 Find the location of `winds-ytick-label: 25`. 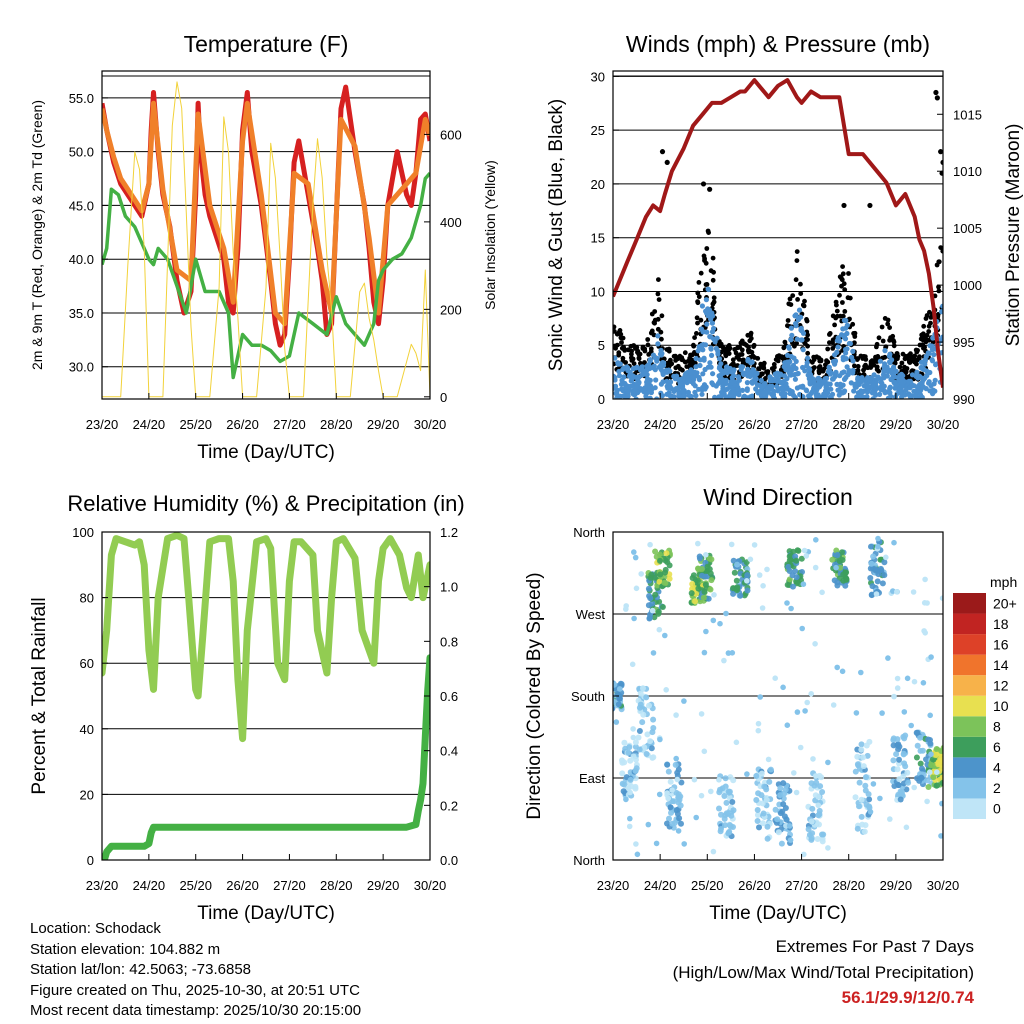

winds-ytick-label: 25 is located at coordinates (598, 130).